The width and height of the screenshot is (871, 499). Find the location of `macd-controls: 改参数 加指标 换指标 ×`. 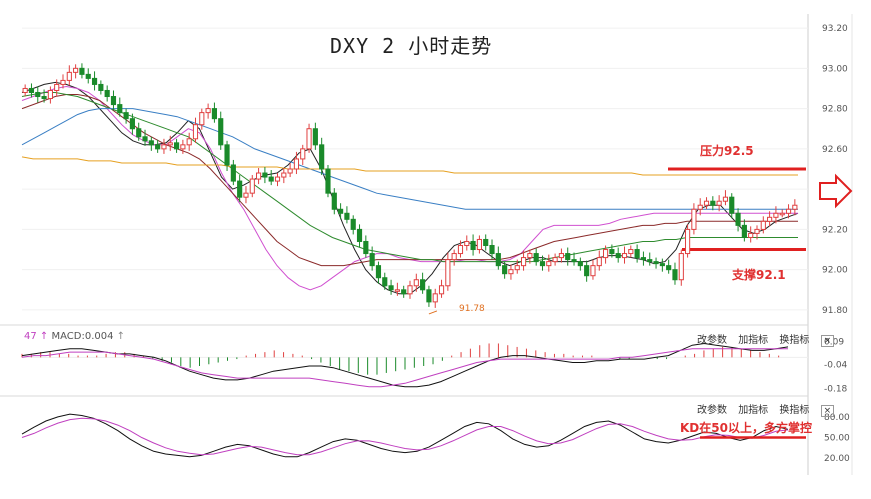

macd-controls: 改参数 加指标 换指标 × is located at coordinates (769, 339).